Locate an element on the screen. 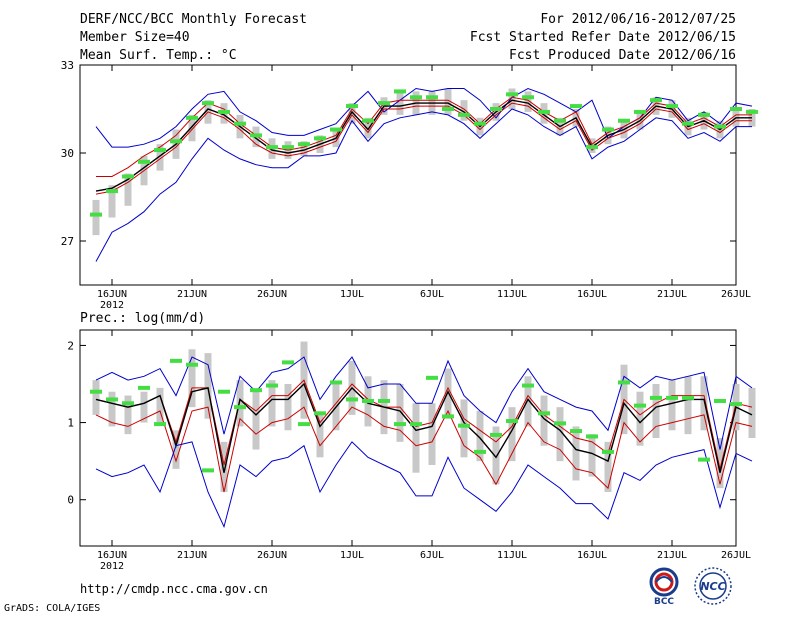 Image resolution: width=800 pixels, height=618 pixels. x-tick-year: 2012 is located at coordinates (112, 566).